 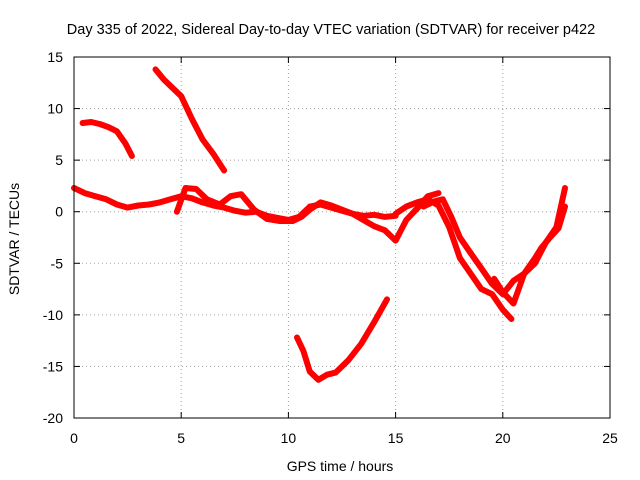 I want to click on x-tick-label: 25, so click(x=610, y=438).